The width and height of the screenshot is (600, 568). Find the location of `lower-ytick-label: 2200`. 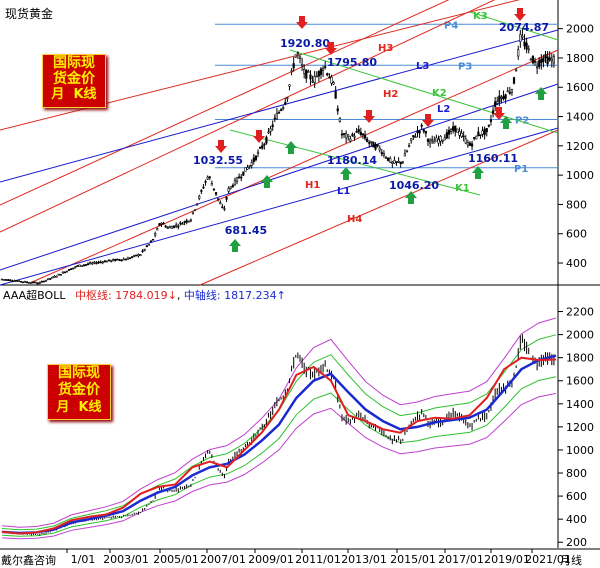

lower-ytick-label: 2200 is located at coordinates (580, 312).